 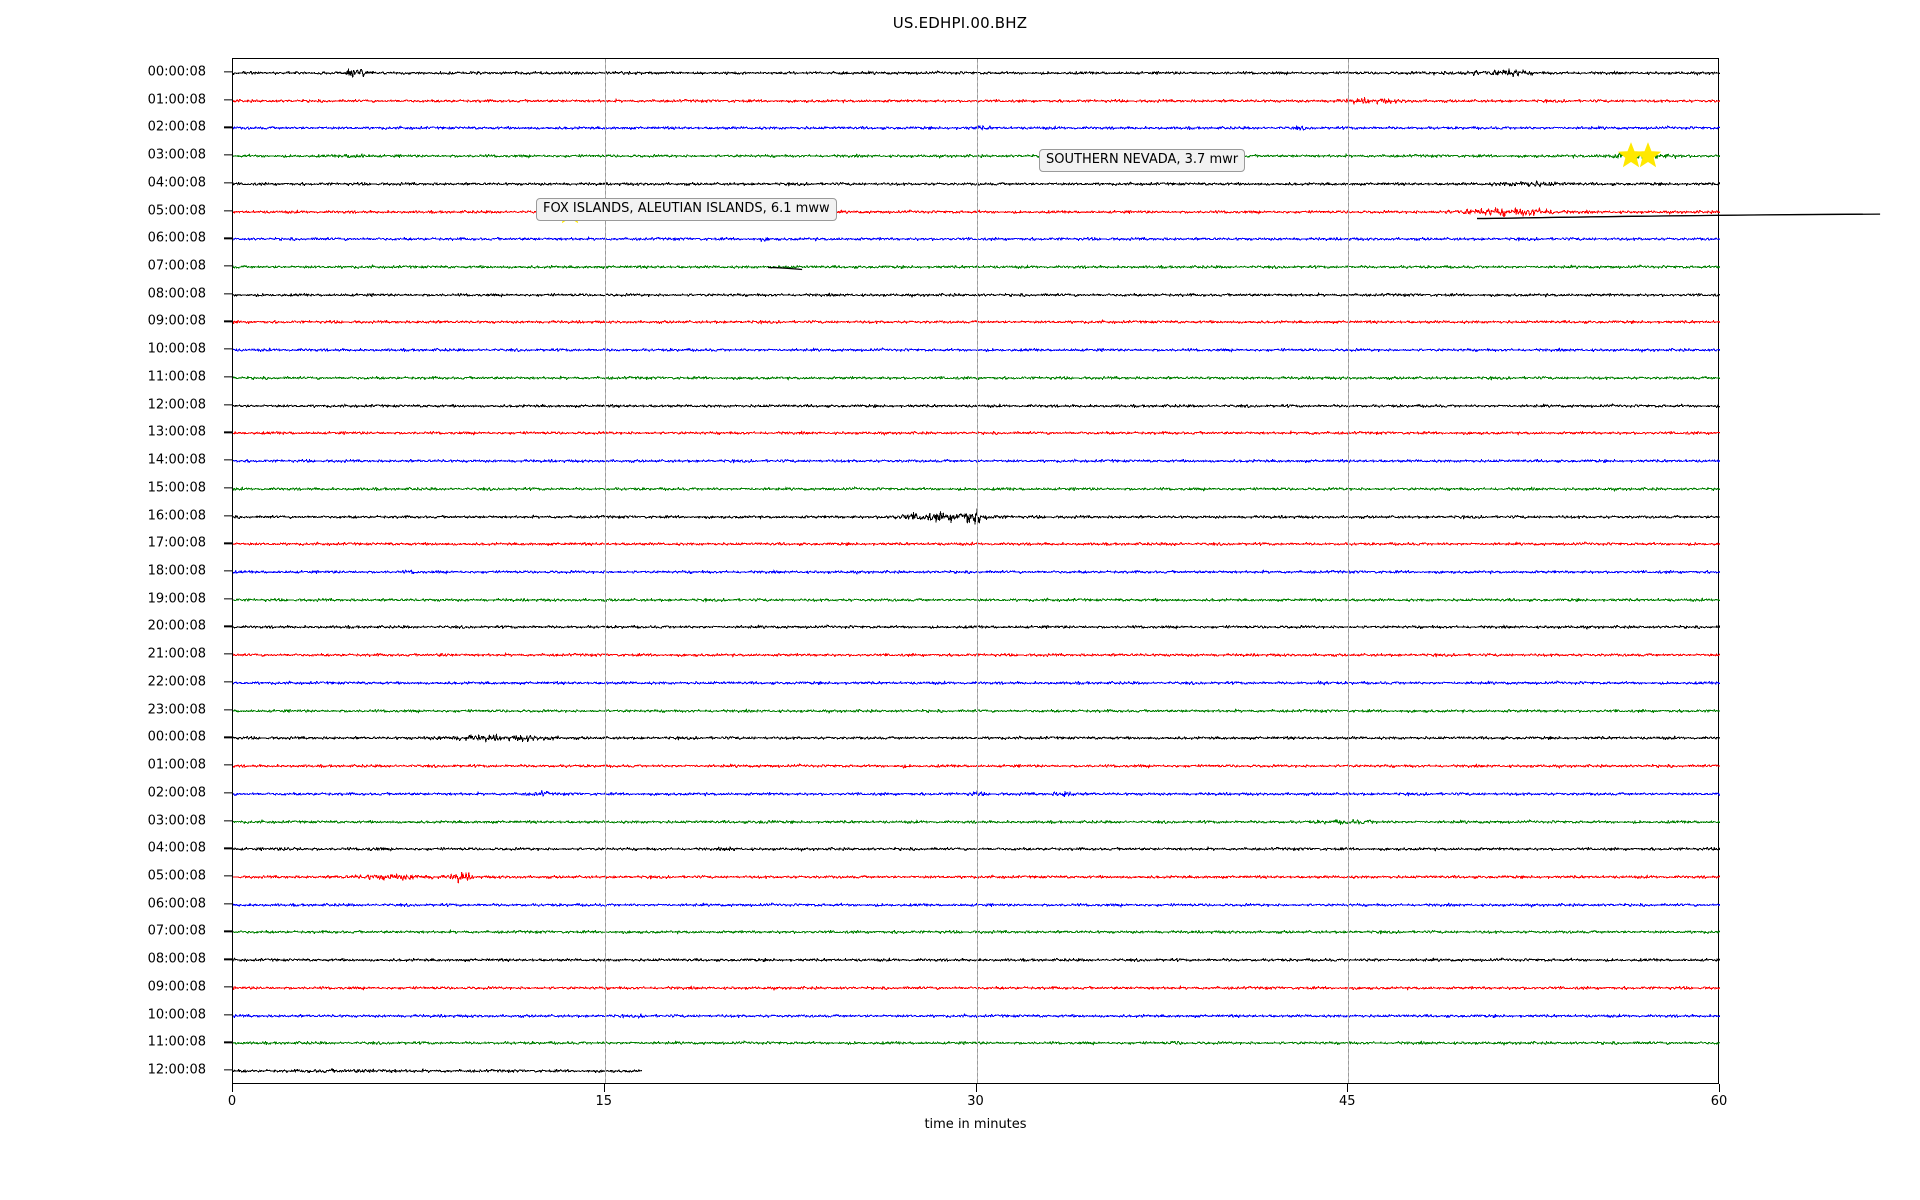 I want to click on x-tick-label: 30, so click(x=975, y=1101).